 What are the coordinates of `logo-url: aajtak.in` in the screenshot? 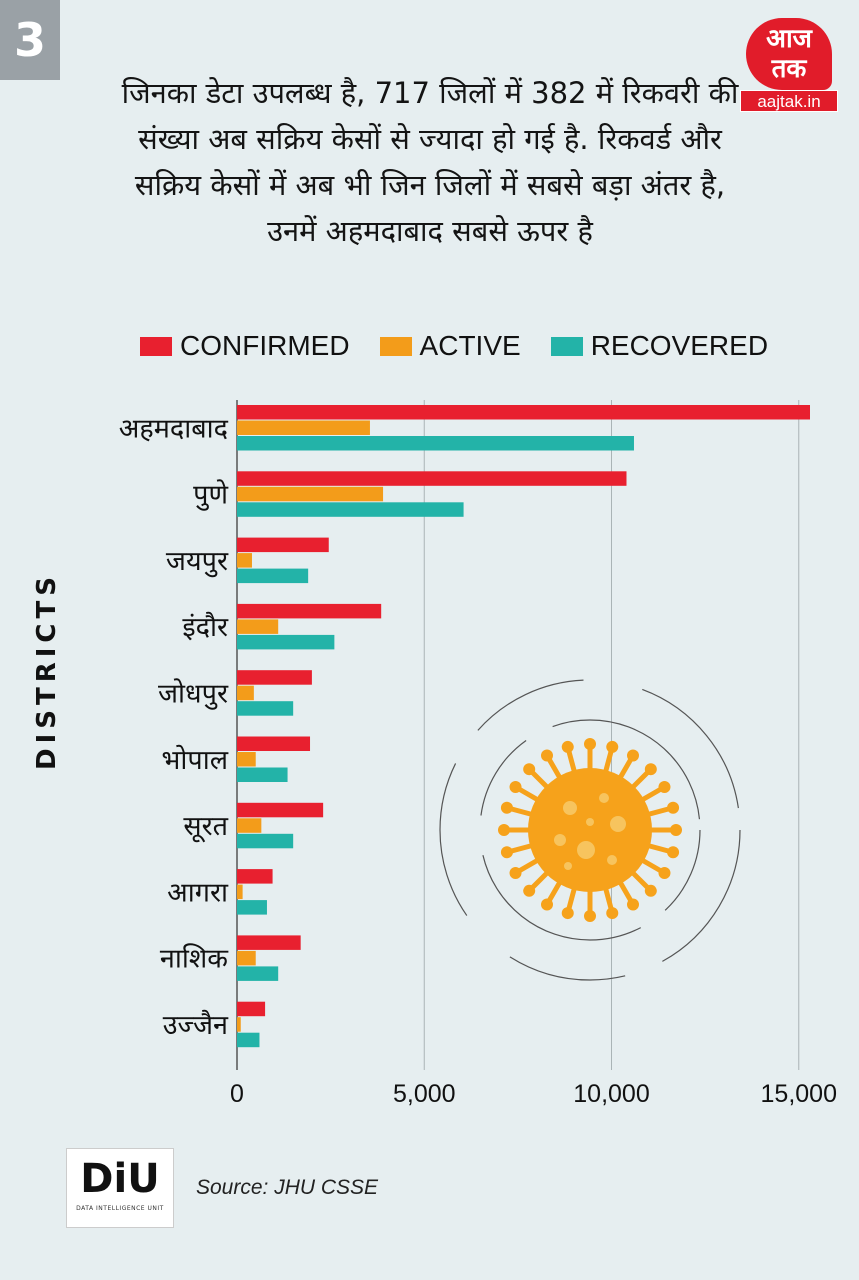 It's located at (789, 101).